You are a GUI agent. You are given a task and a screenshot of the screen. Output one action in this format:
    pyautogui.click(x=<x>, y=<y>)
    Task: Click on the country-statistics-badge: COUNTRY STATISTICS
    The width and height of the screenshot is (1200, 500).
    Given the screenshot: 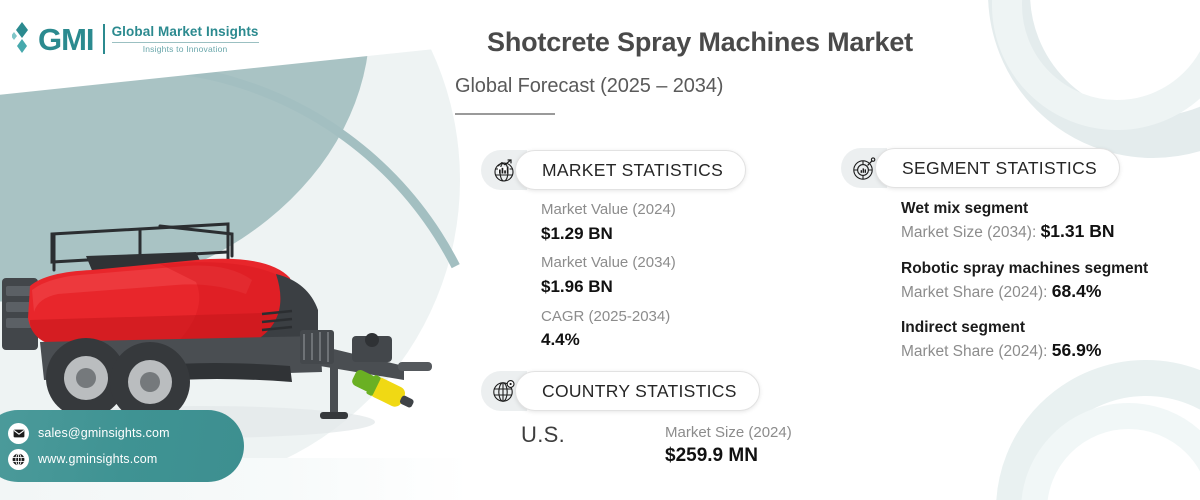 What is the action you would take?
    pyautogui.click(x=620, y=391)
    